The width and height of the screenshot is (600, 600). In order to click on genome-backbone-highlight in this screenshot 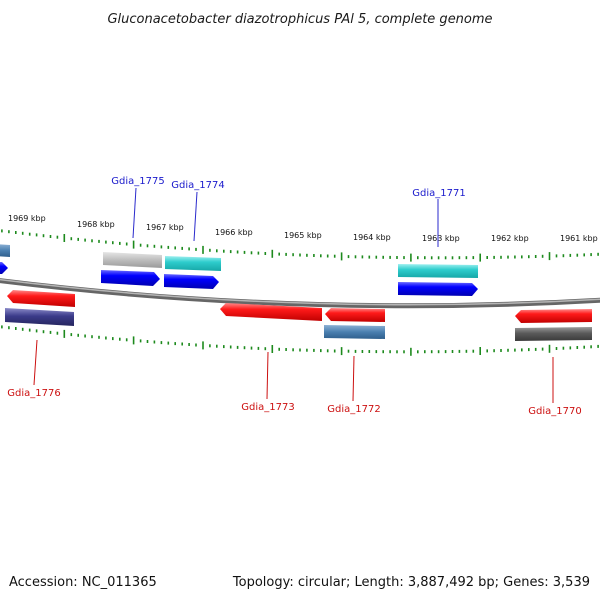, I will do `click(300, 292)`.